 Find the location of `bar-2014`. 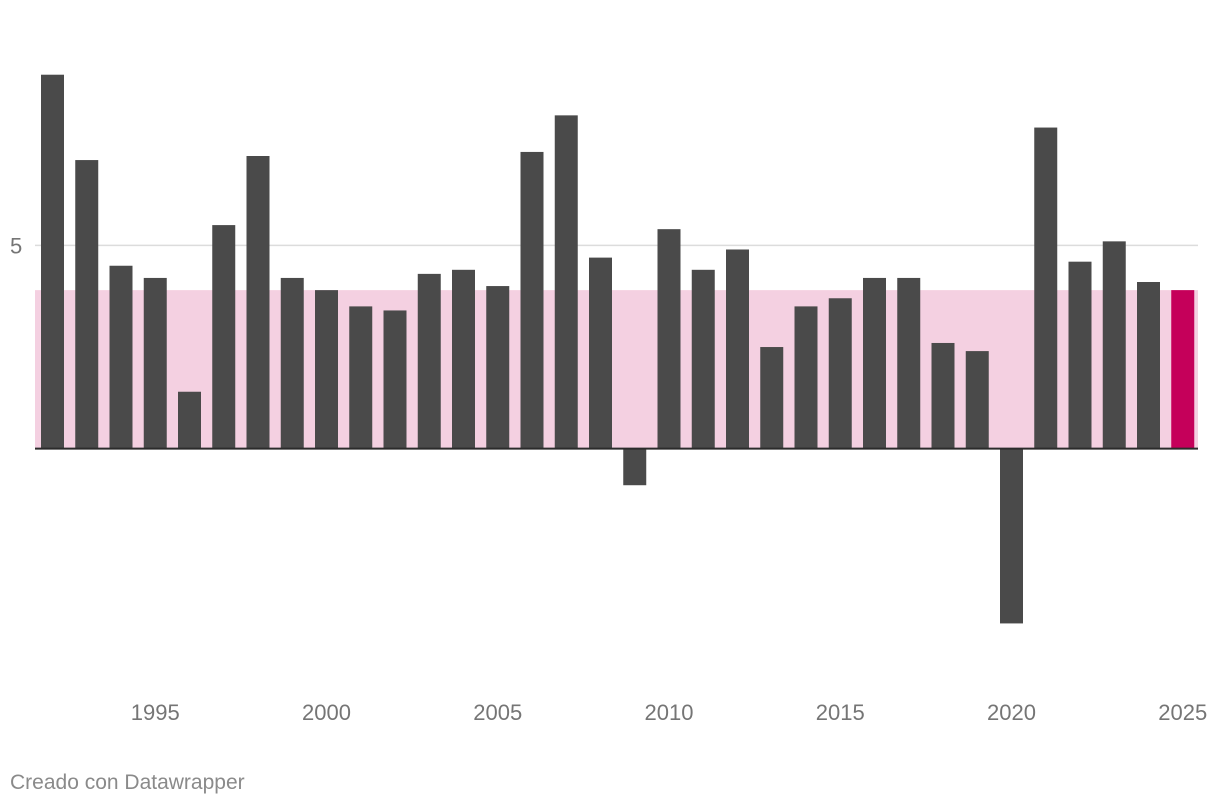

bar-2014 is located at coordinates (806, 377).